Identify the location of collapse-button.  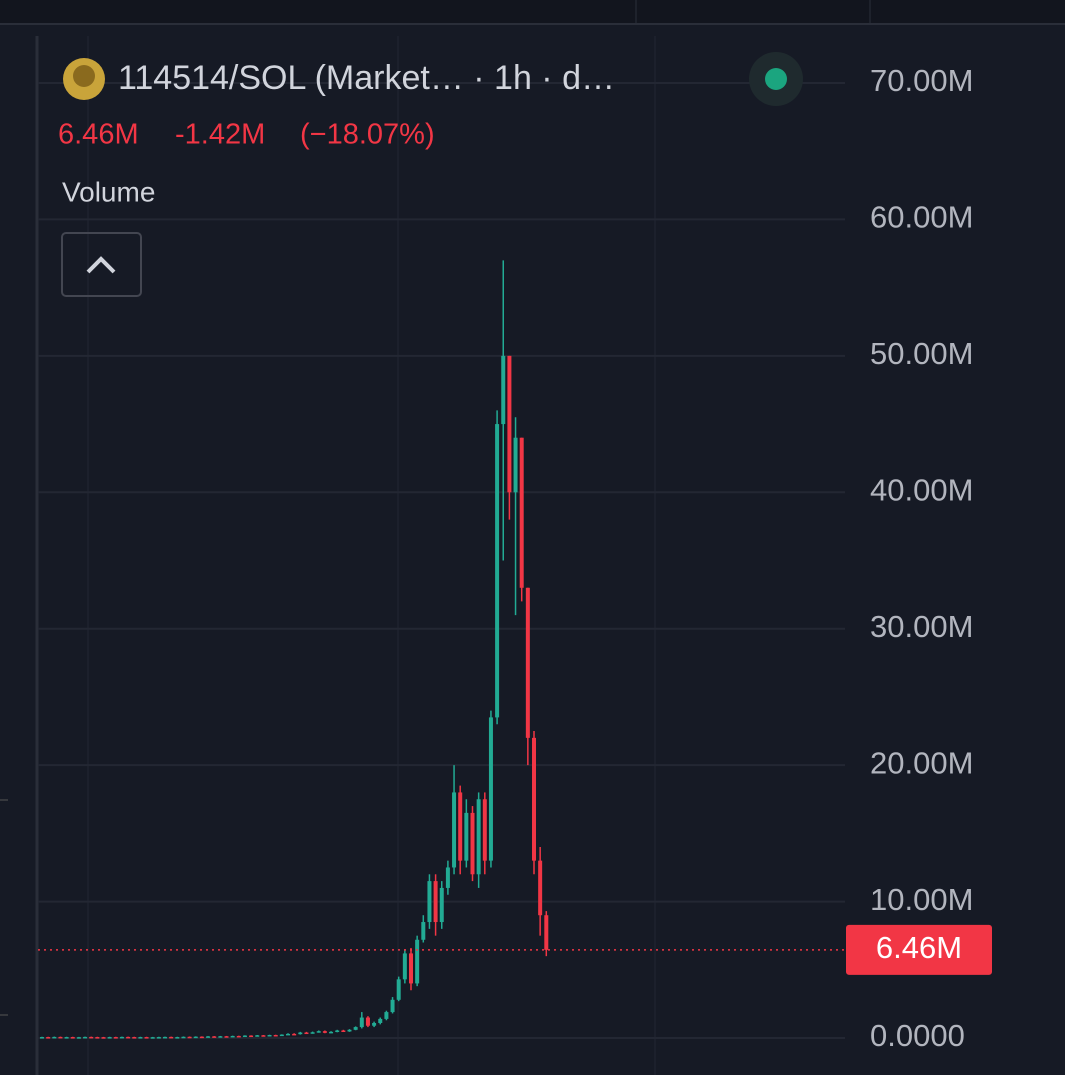
(101, 264).